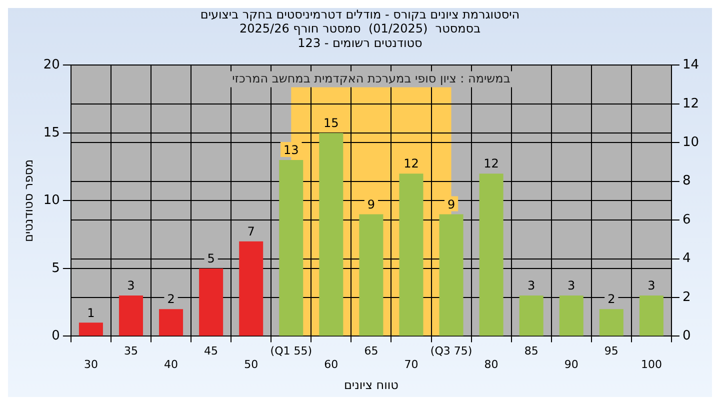  Describe the element at coordinates (371, 351) in the screenshot. I see `x-tick-label: 65` at that location.